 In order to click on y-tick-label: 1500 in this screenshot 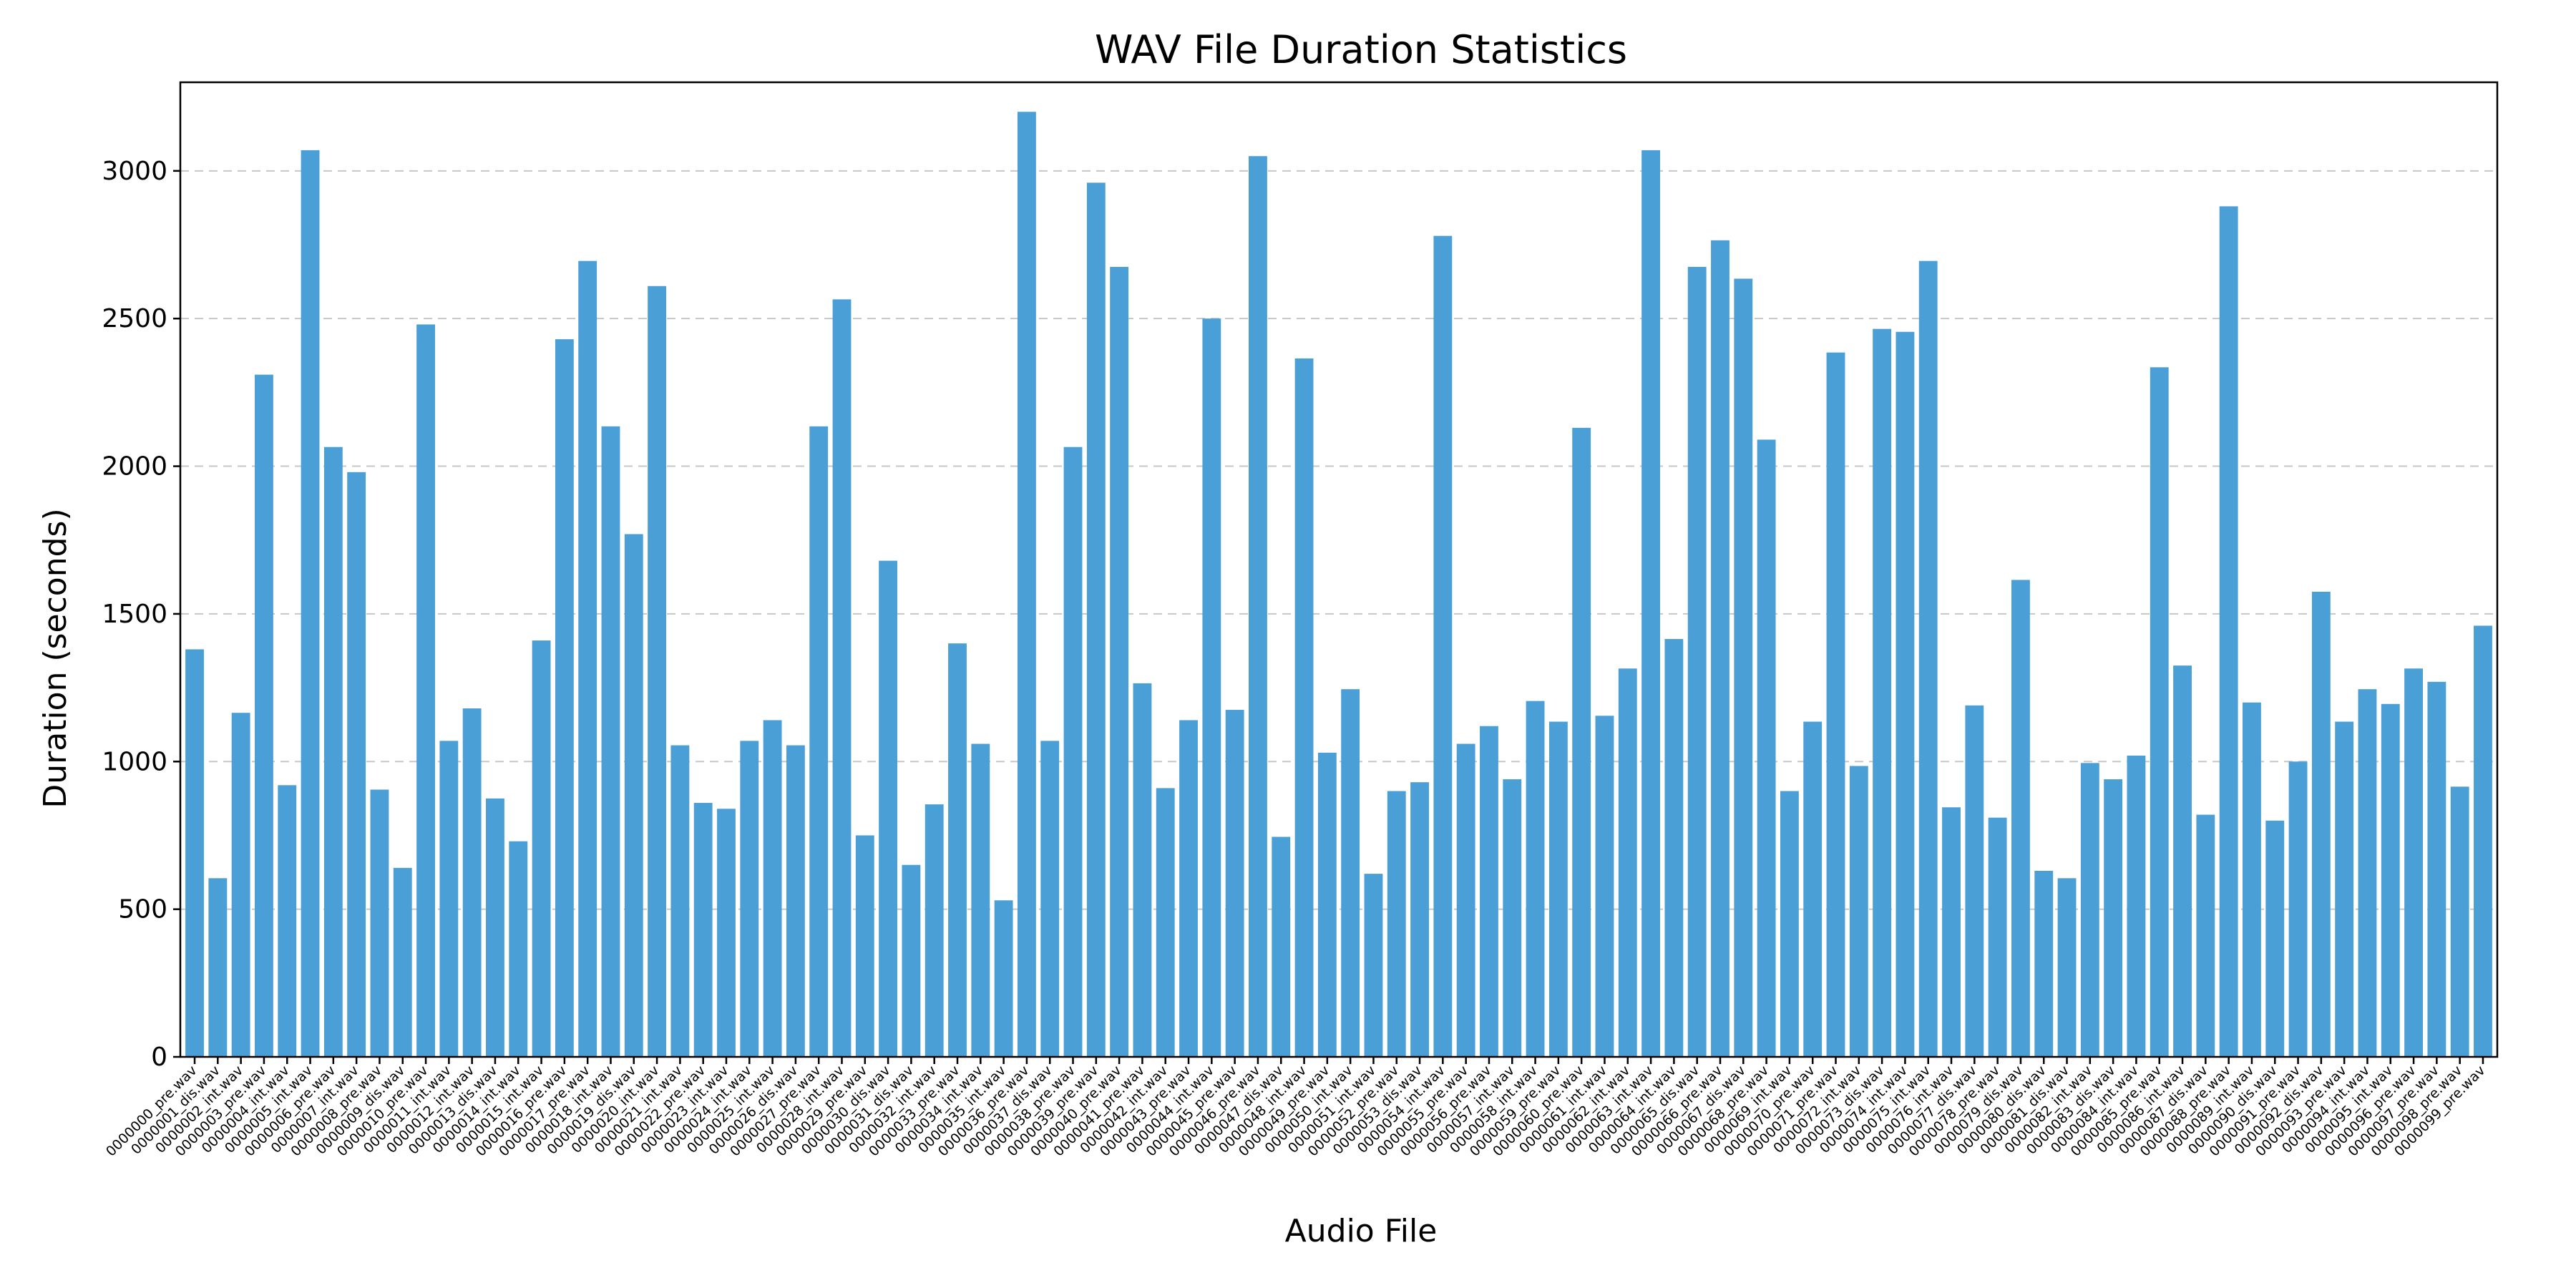, I will do `click(134, 614)`.